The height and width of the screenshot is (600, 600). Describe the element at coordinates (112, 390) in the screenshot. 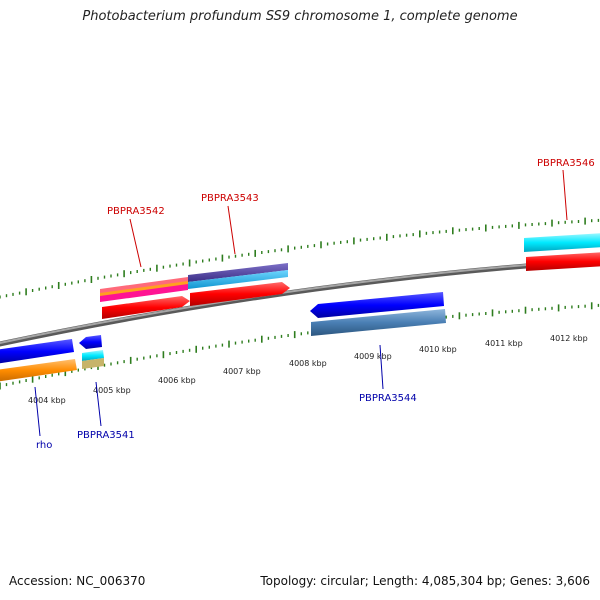

I see `scale-label: 4005 kbp` at that location.